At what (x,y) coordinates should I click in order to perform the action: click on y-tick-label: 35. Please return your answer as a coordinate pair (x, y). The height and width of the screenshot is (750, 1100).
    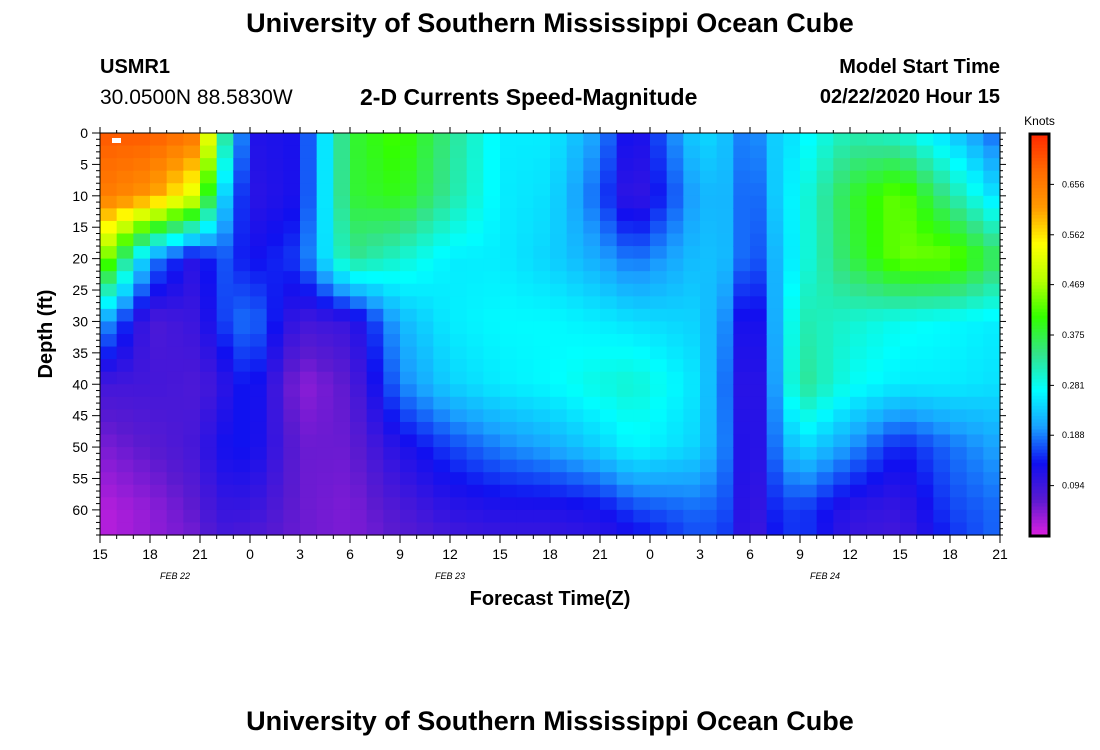
    Looking at the image, I should click on (80, 353).